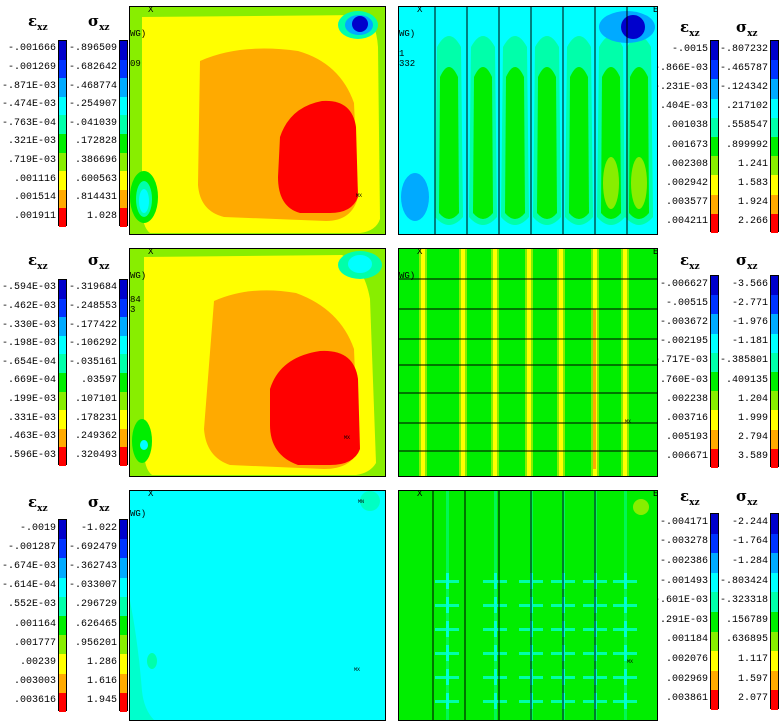 This screenshot has height=727, width=782. Describe the element at coordinates (95, 643) in the screenshot. I see `sigma-value: .956201` at that location.